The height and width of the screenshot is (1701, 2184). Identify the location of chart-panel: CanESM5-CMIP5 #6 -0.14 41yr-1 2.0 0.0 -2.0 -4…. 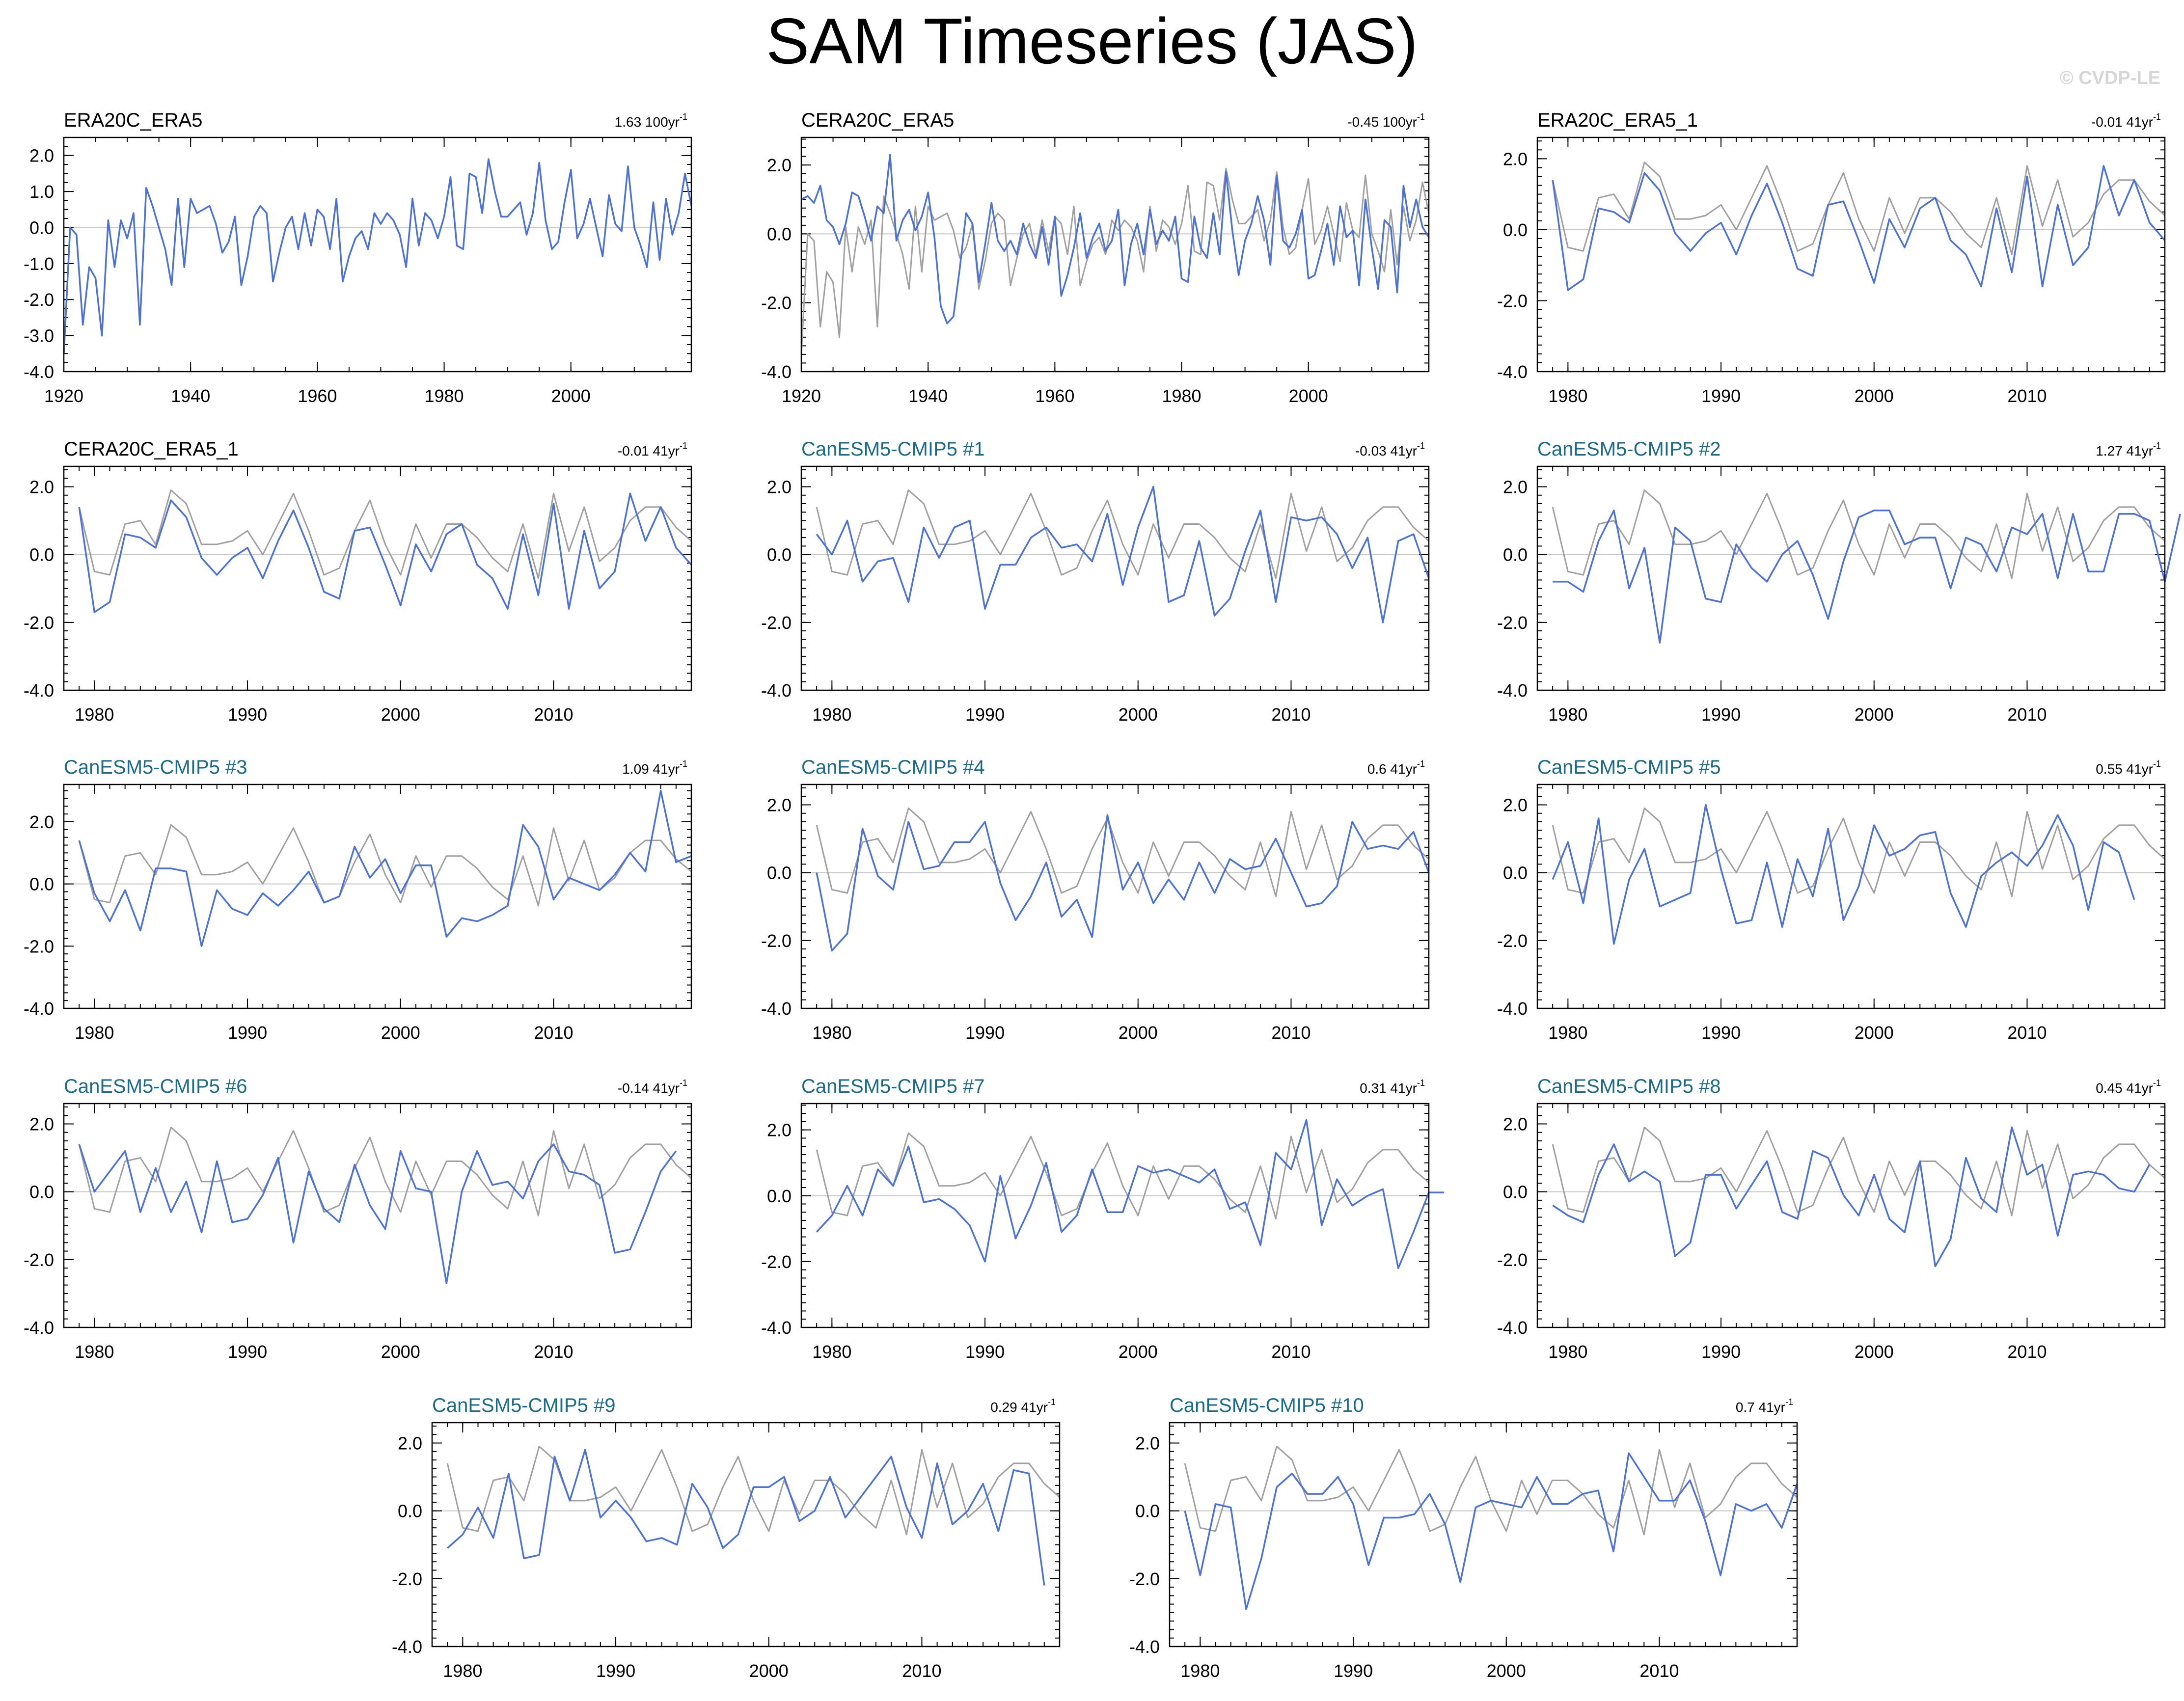
(358, 1219).